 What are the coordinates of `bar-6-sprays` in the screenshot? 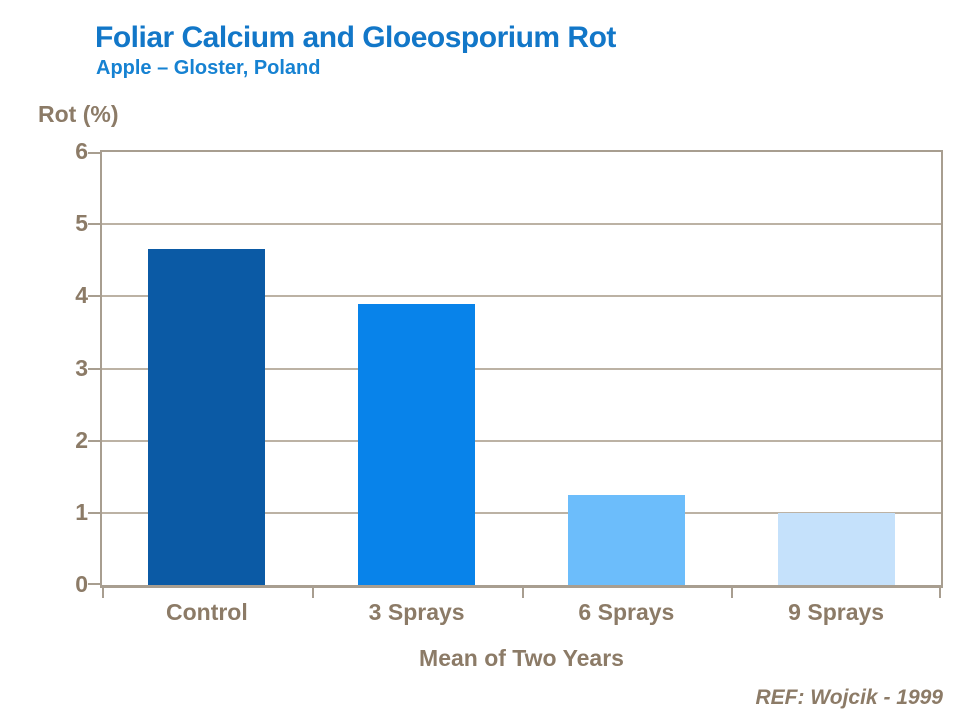 It's located at (626, 539).